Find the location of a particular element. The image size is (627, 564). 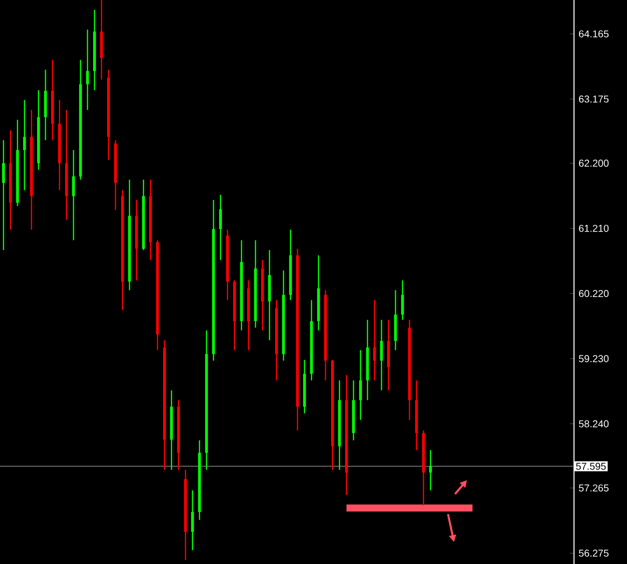

y-tick-label: 62.200 is located at coordinates (594, 163).